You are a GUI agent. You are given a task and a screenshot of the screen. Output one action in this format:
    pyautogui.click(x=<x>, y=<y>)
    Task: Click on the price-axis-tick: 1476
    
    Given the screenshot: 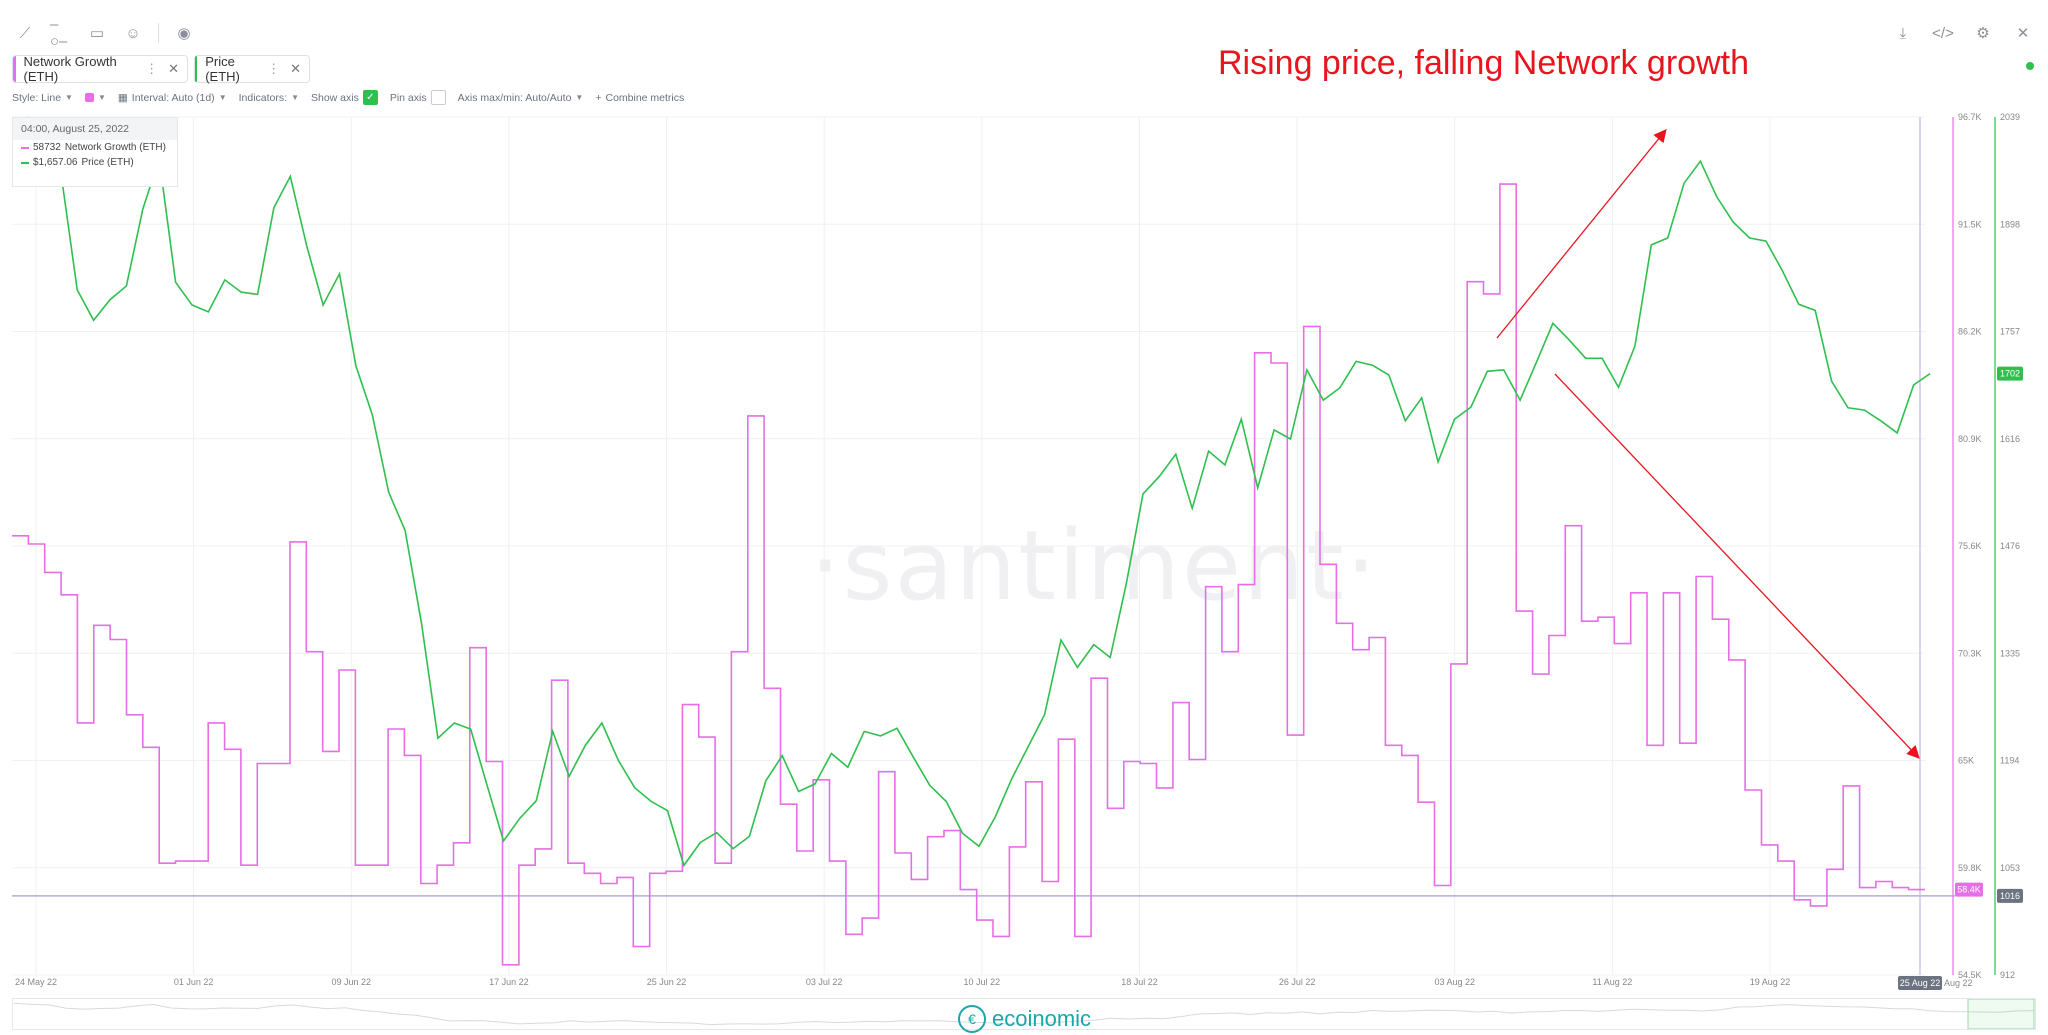 What is the action you would take?
    pyautogui.click(x=2010, y=546)
    